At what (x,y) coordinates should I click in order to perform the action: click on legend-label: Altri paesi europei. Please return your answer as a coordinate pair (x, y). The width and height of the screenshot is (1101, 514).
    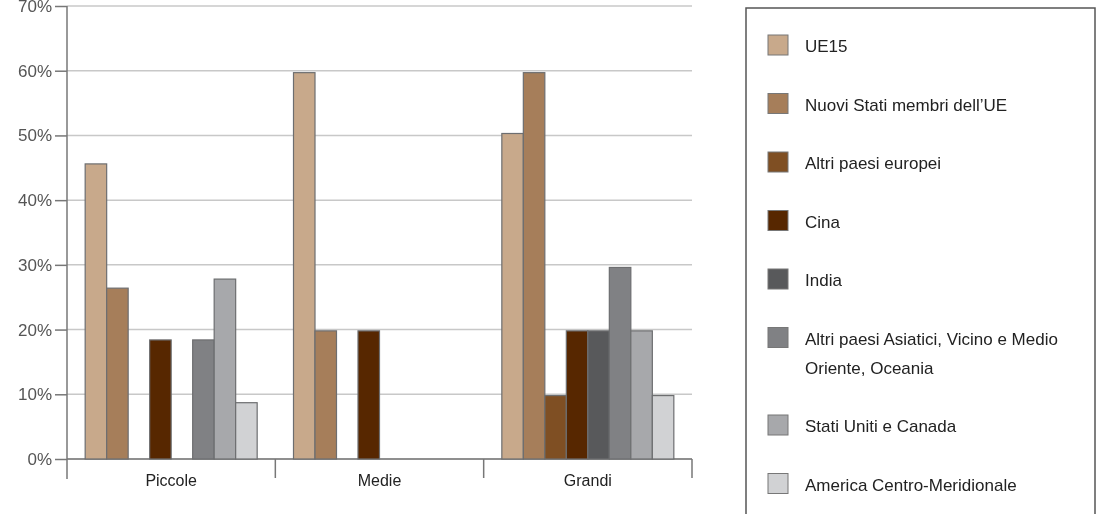
    Looking at the image, I should click on (873, 163).